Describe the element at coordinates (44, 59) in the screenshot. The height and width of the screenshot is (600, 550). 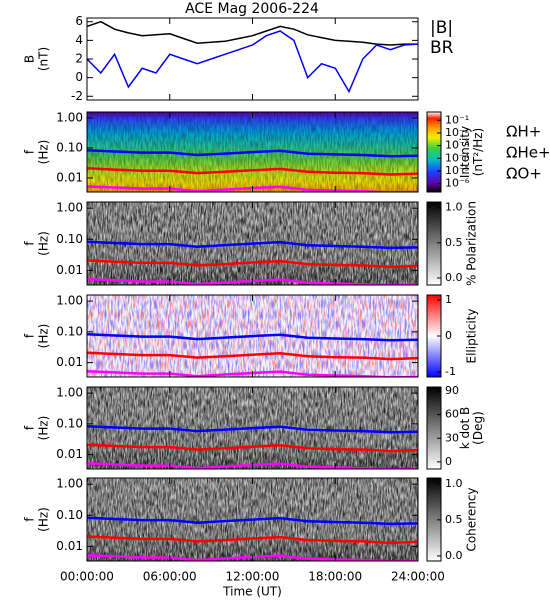
I see `y-axis-label: (nT)` at that location.